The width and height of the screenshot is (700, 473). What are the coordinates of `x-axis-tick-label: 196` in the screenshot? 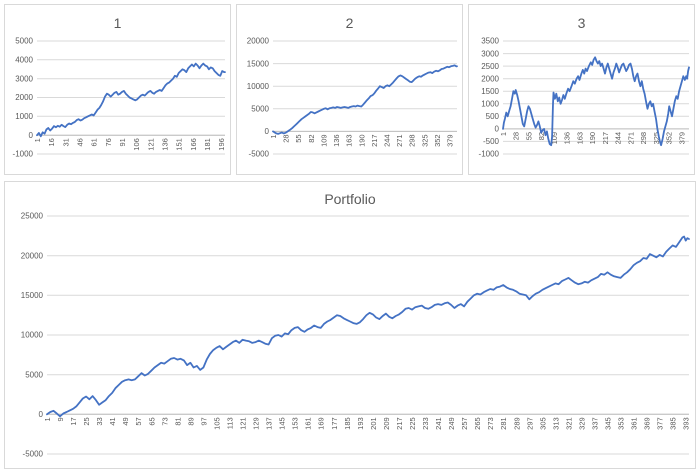 It's located at (221, 144).